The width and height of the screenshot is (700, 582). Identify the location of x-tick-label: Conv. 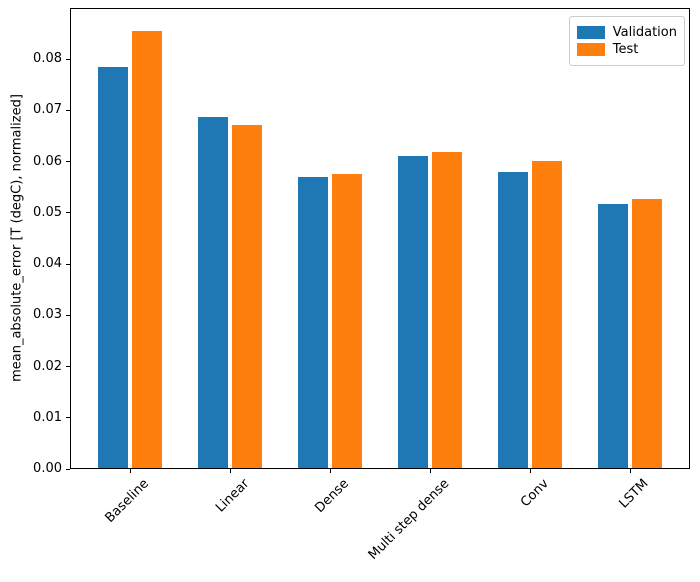
(534, 493).